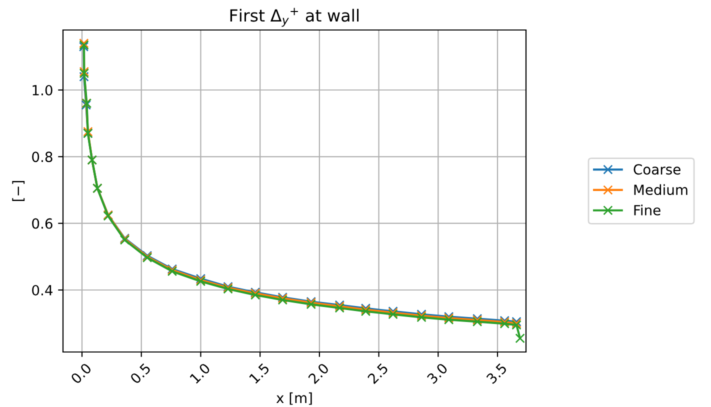 The width and height of the screenshot is (711, 407). What do you see at coordinates (200, 373) in the screenshot?
I see `x-tick-label: 1.0` at bounding box center [200, 373].